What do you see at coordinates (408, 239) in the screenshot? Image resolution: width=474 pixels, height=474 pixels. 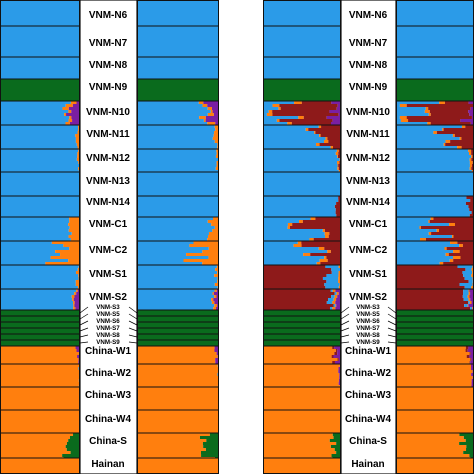 I see `bar-segment-vnm-c1-right-2-k1` at bounding box center [408, 239].